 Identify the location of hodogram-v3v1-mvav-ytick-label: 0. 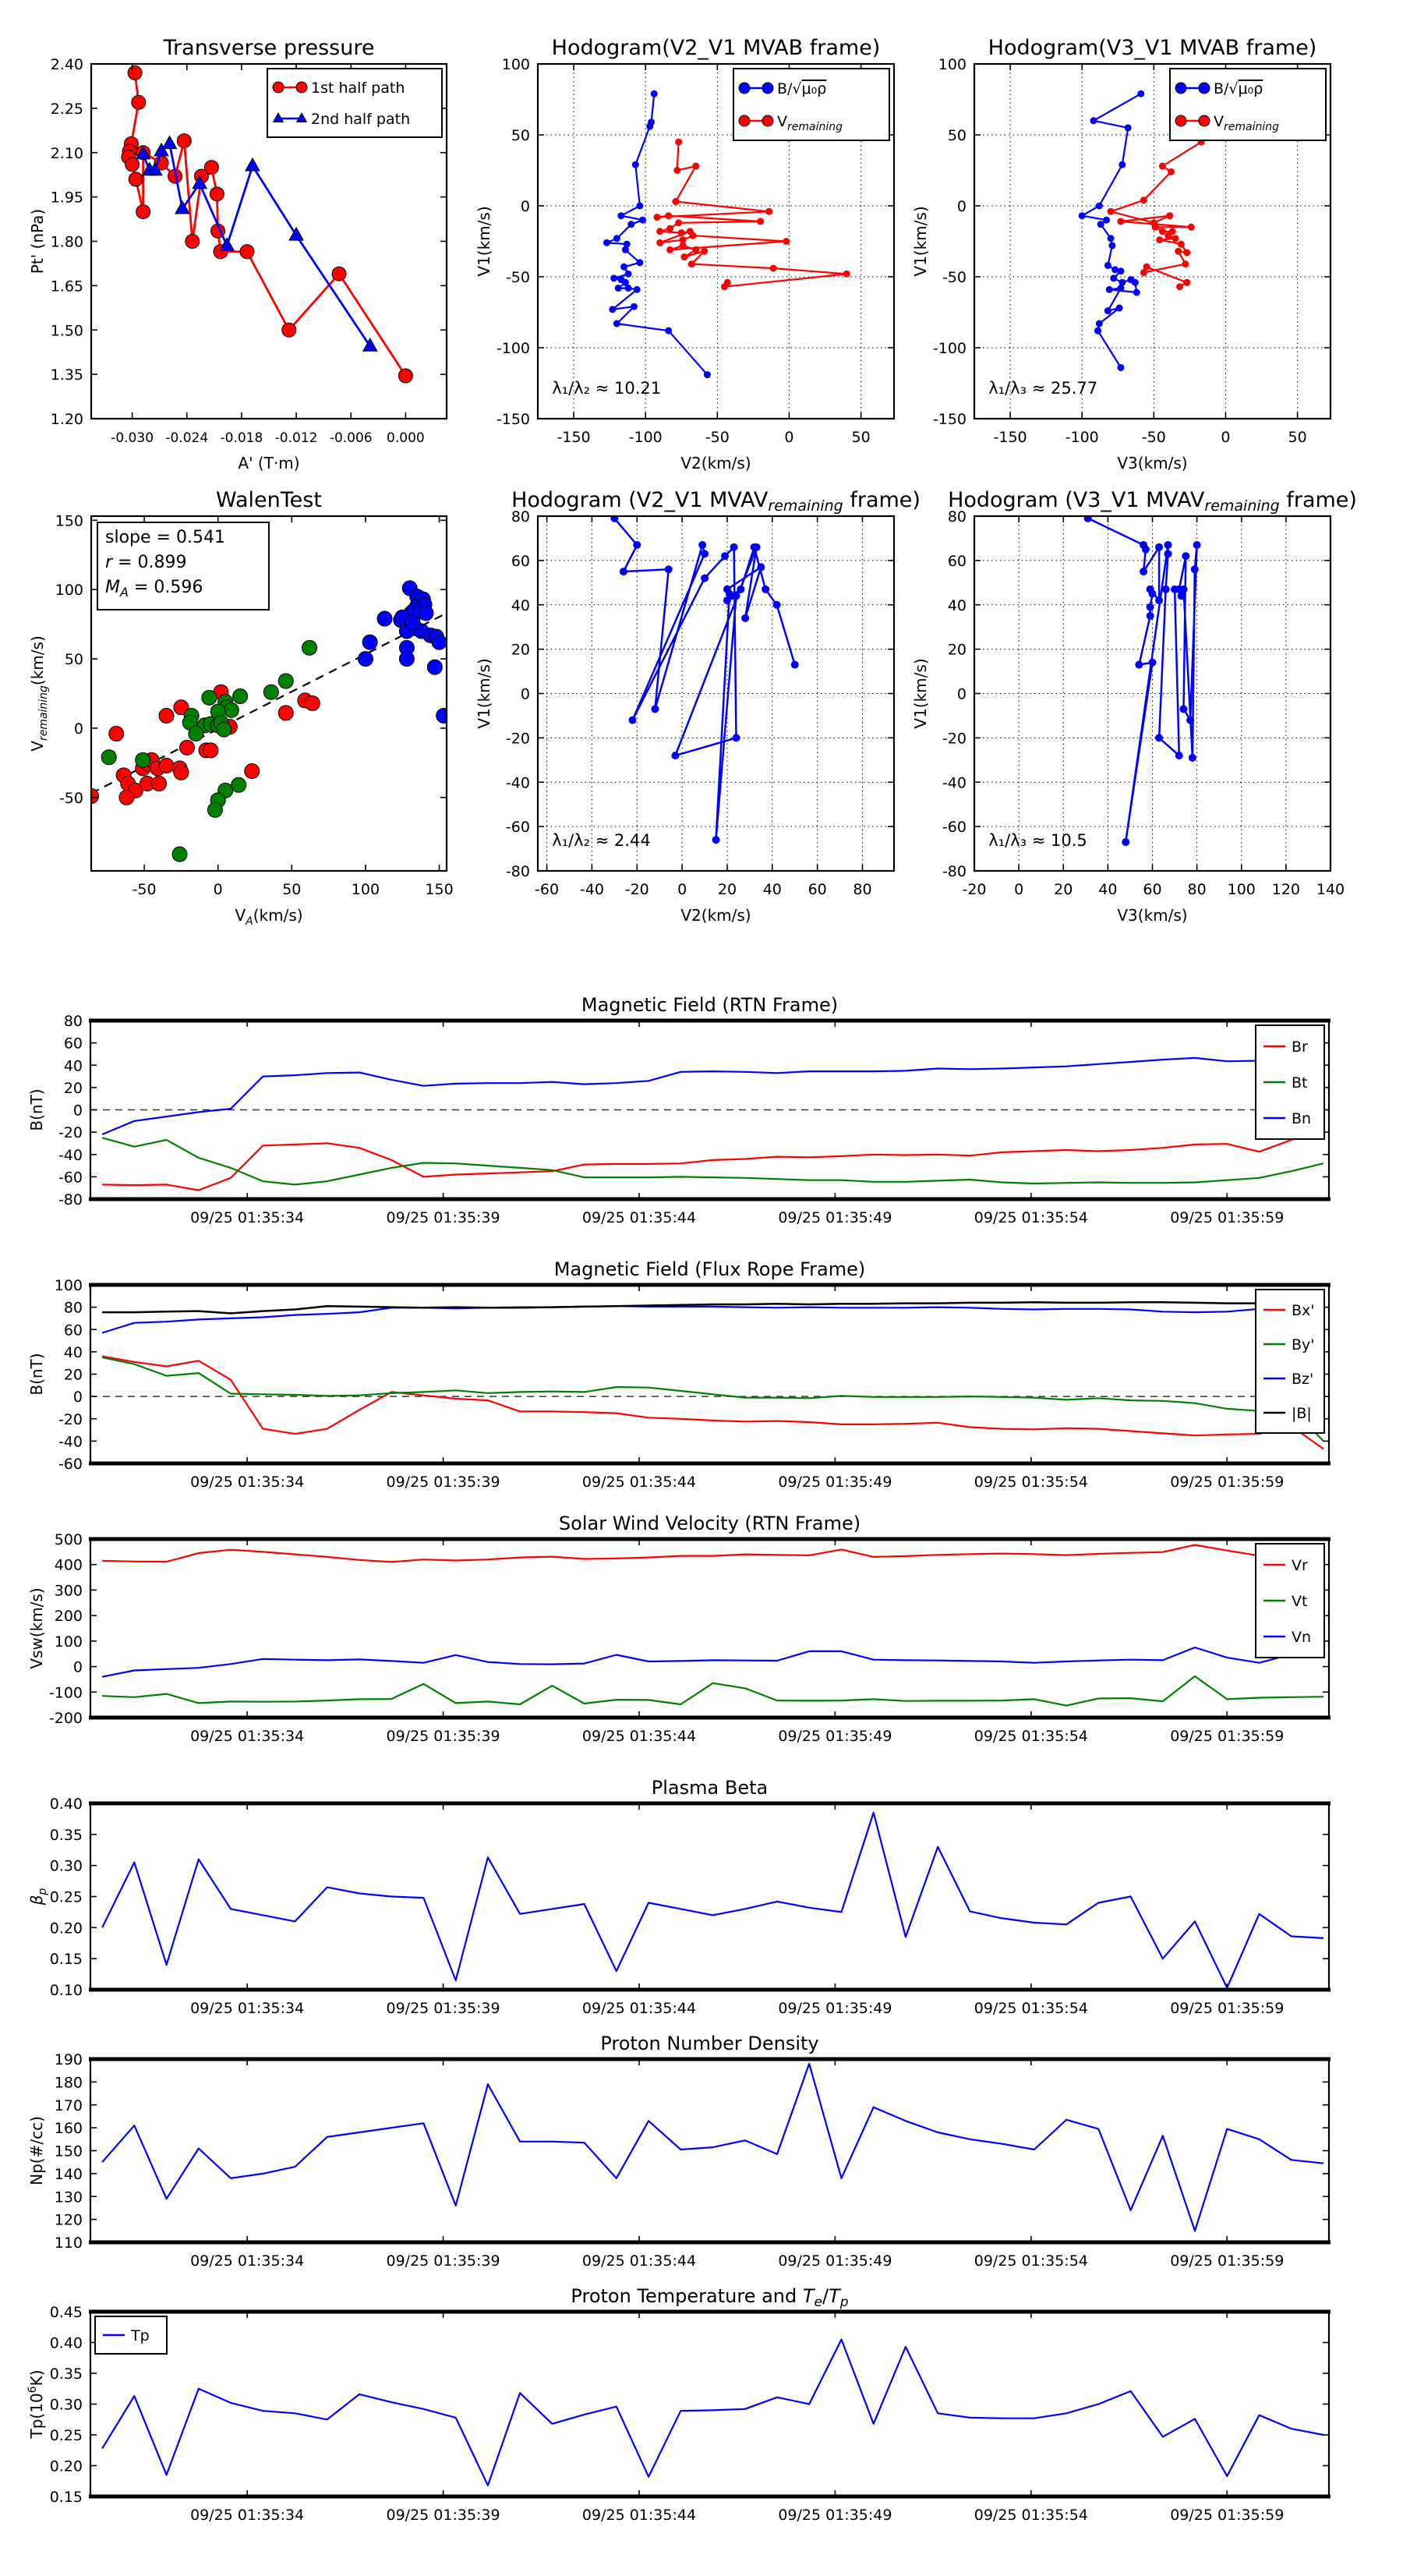
(962, 694).